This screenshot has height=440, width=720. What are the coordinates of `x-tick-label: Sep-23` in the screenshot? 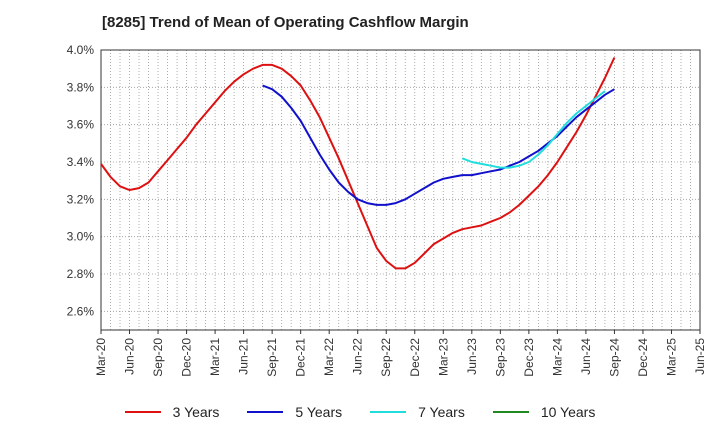 It's located at (500, 357).